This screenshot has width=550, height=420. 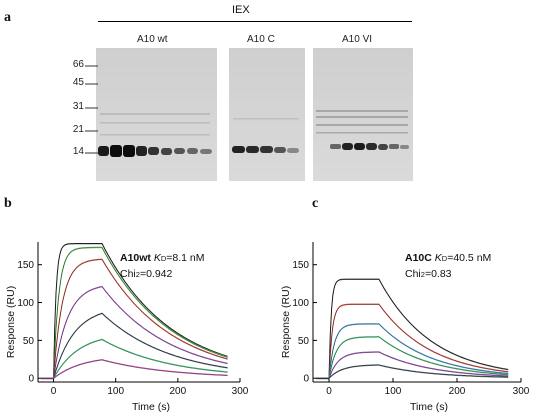 What do you see at coordinates (315, 203) in the screenshot?
I see `panel-c-letter: c` at bounding box center [315, 203].